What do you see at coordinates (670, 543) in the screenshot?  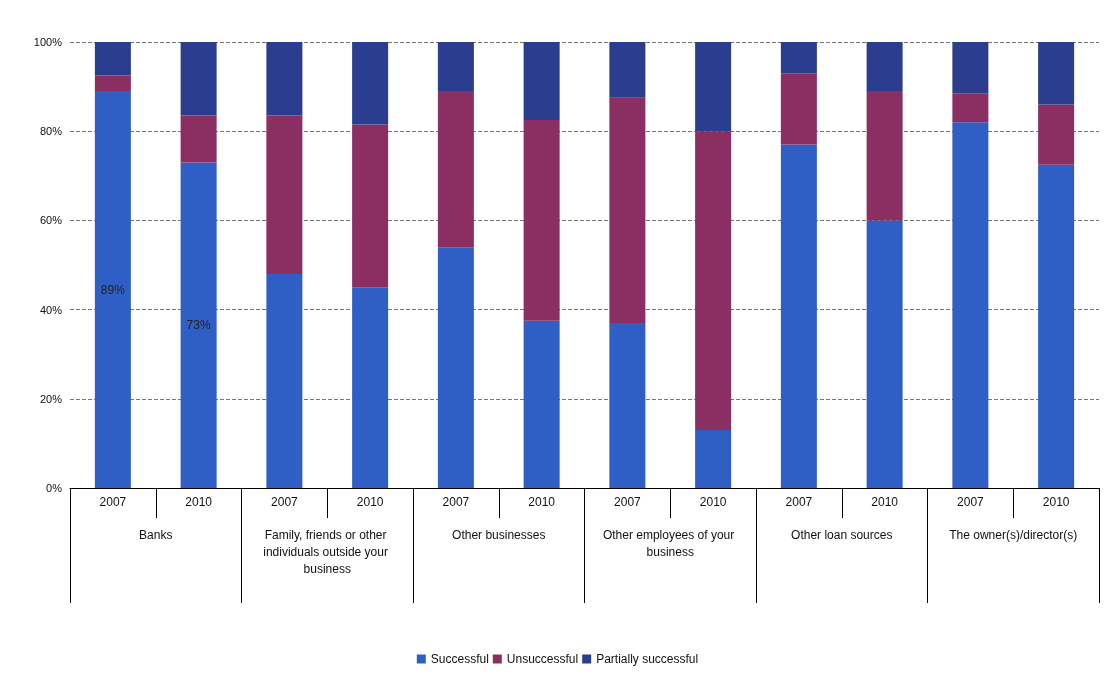 I see `text: Other employees of your business` at bounding box center [670, 543].